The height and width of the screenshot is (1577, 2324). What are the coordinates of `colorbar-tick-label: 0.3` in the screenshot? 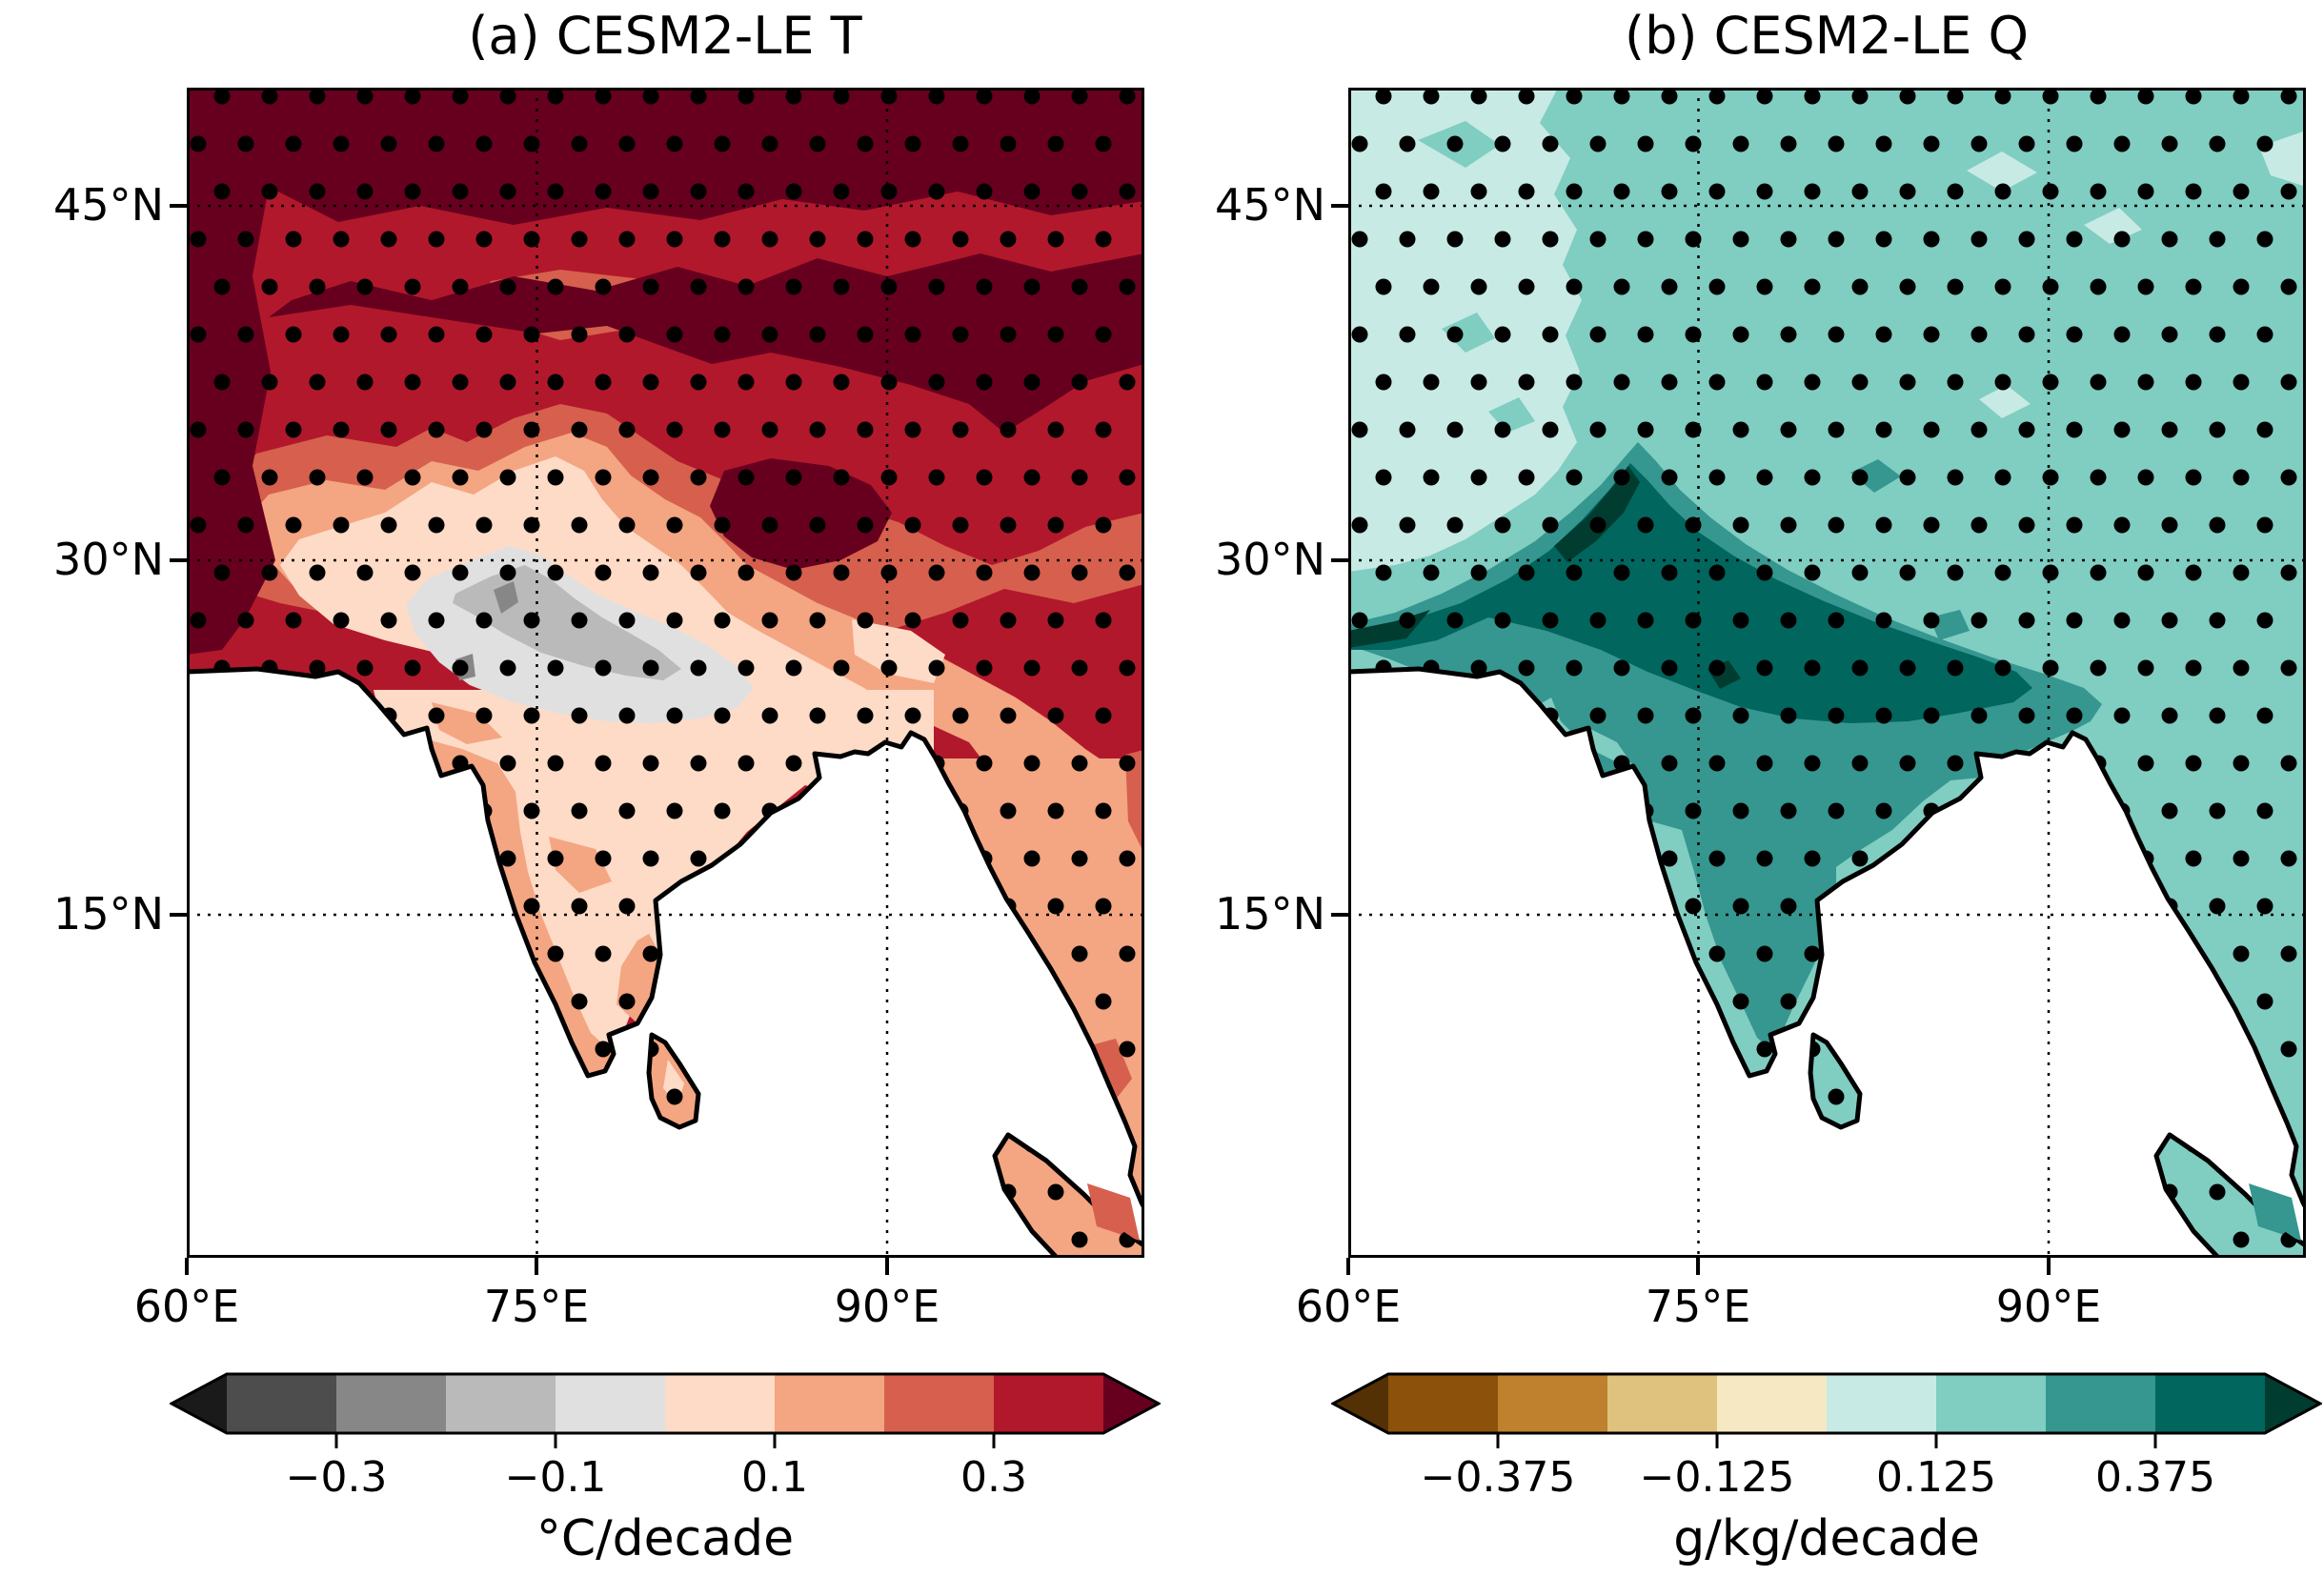 It's located at (994, 1477).